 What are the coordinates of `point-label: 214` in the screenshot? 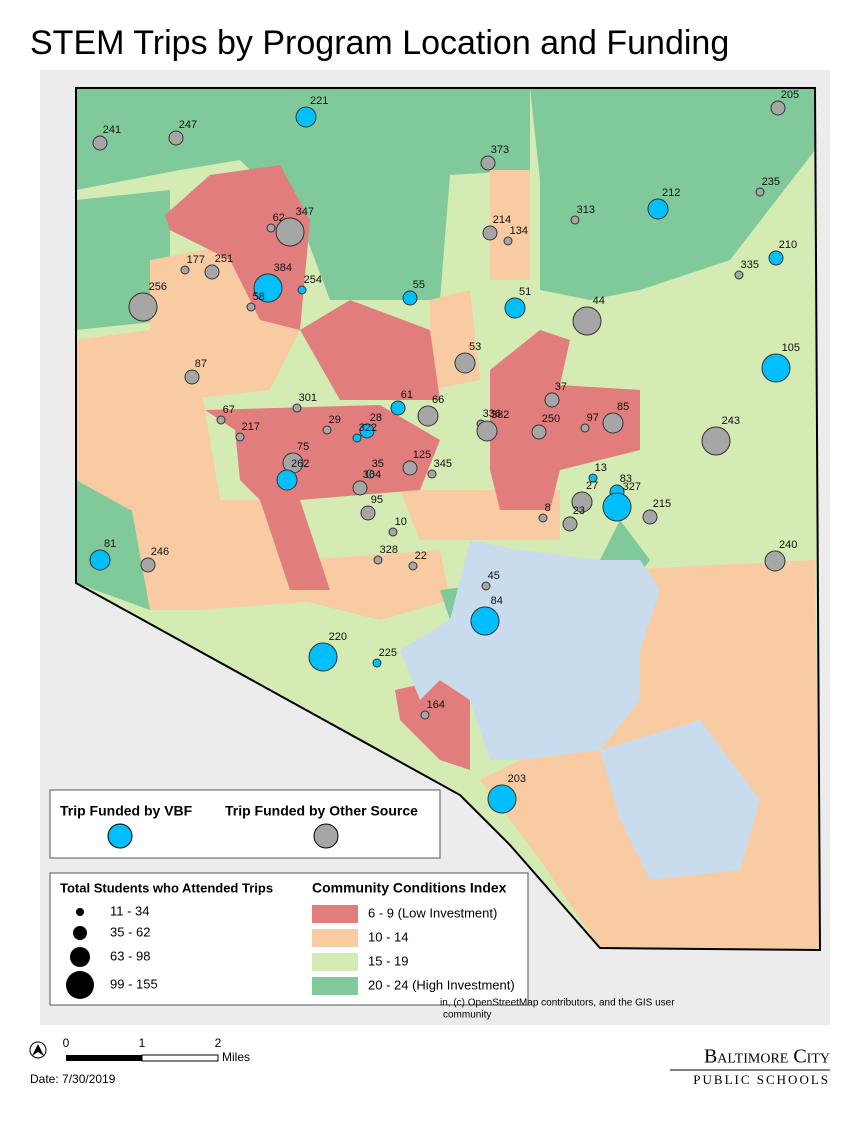 It's located at (502, 220).